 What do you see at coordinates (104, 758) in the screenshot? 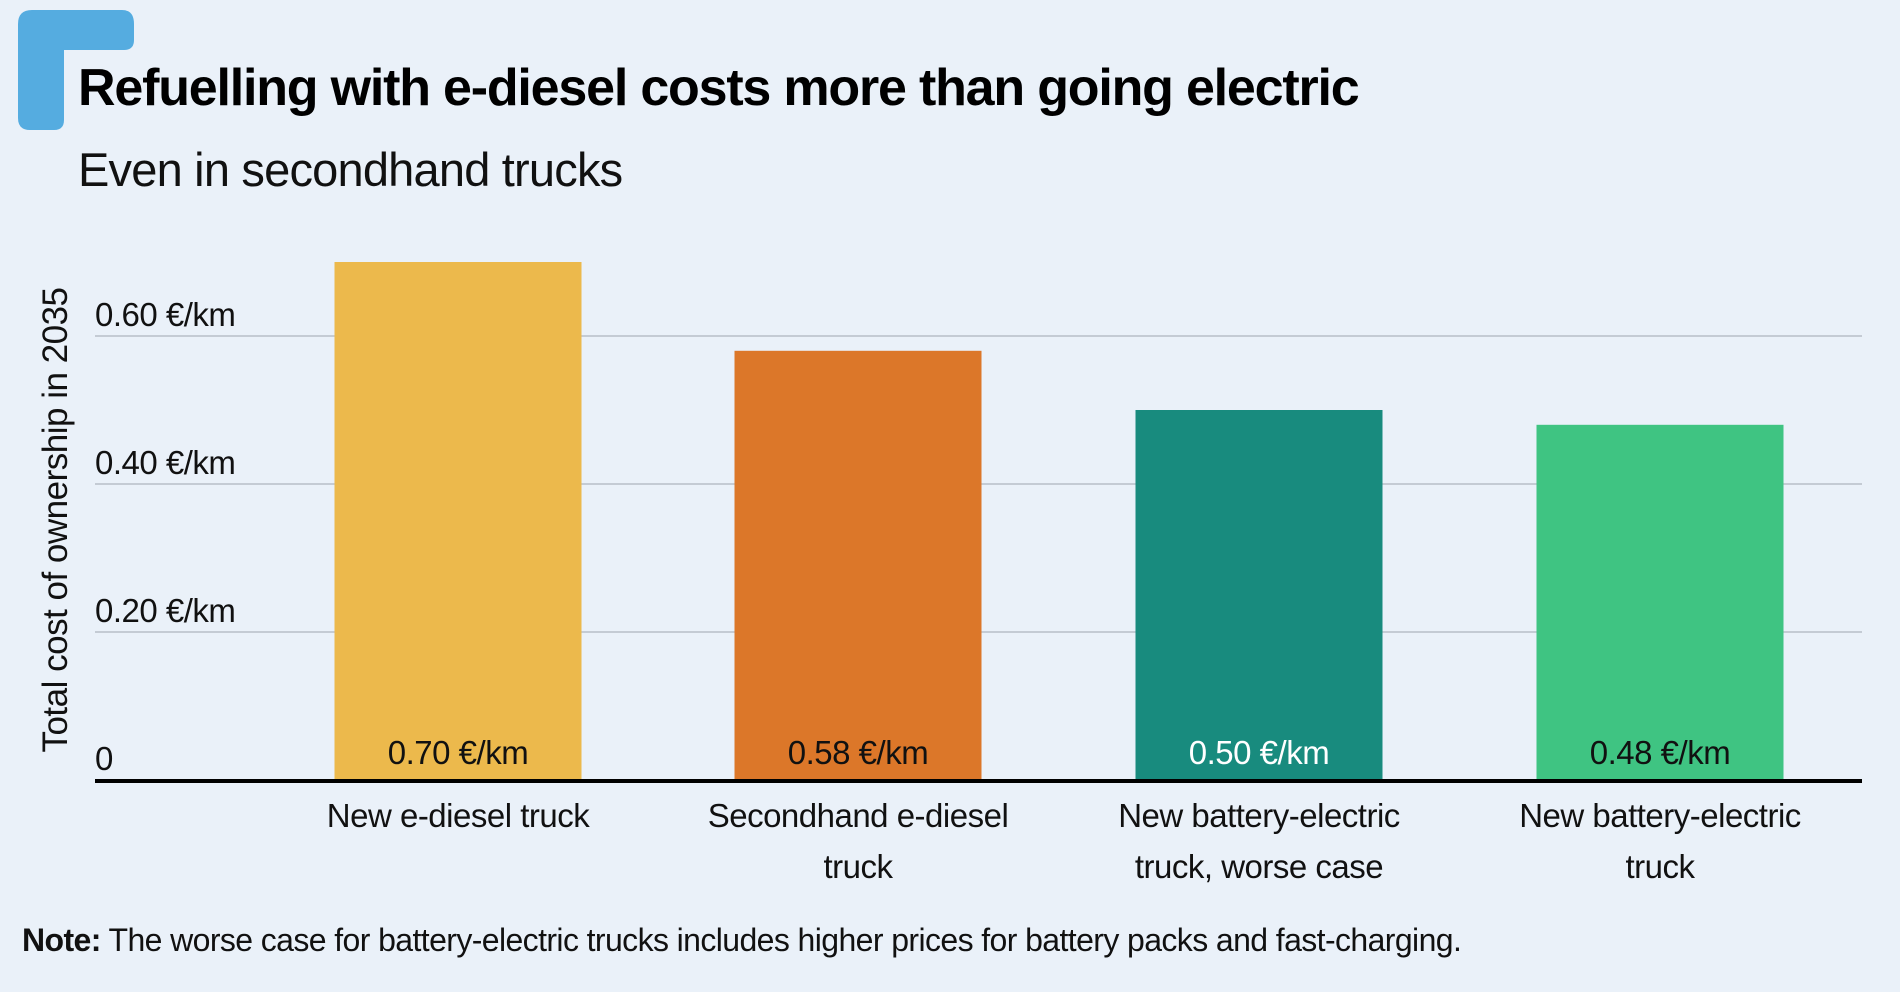
I see `y-tick-label: 0` at bounding box center [104, 758].